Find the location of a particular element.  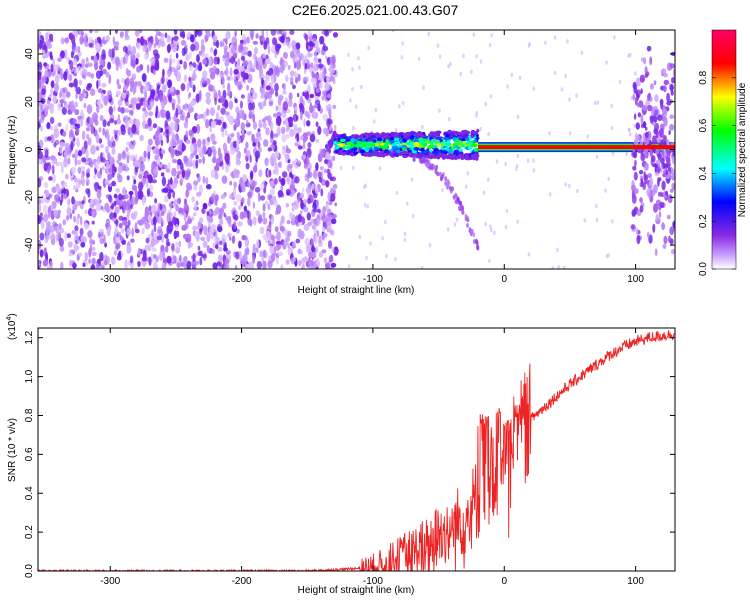

y-tick-label: 0.6 is located at coordinates (29, 454).